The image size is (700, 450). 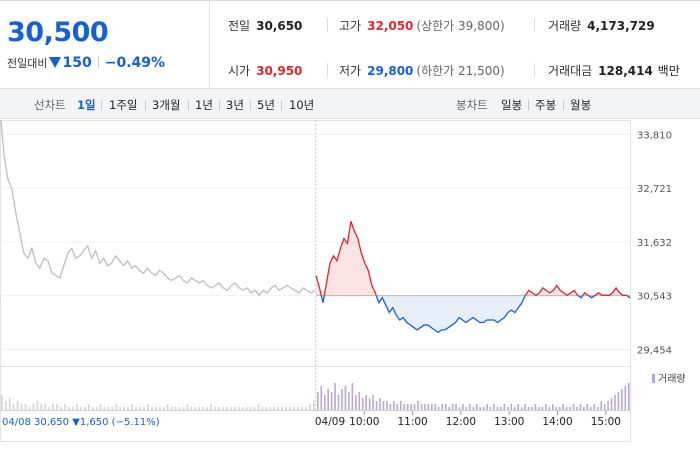 I want to click on stat-open: 시가 30,950, so click(x=265, y=71).